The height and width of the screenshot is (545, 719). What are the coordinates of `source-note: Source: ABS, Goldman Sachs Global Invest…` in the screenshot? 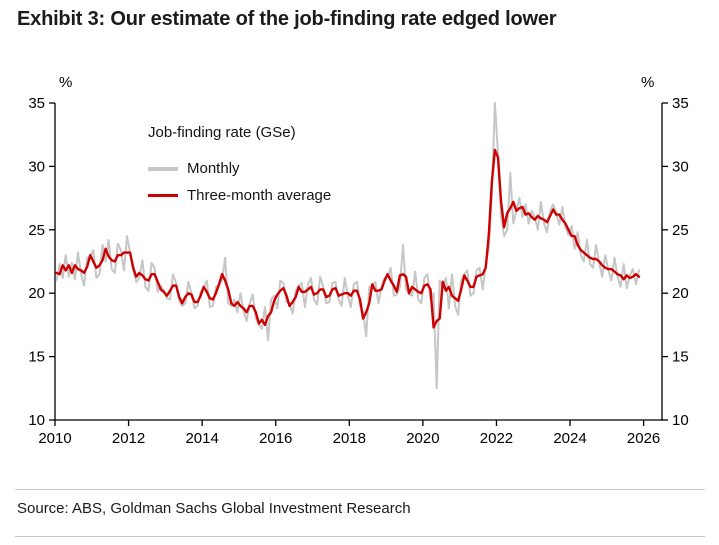 It's located at (214, 508).